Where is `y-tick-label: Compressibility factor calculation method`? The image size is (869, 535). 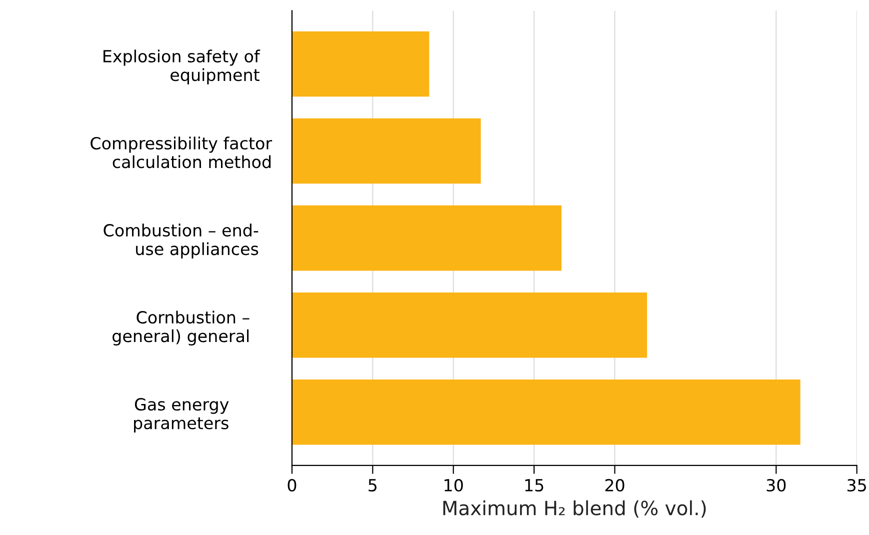
y-tick-label: Compressibility factor calculation method is located at coordinates (181, 152).